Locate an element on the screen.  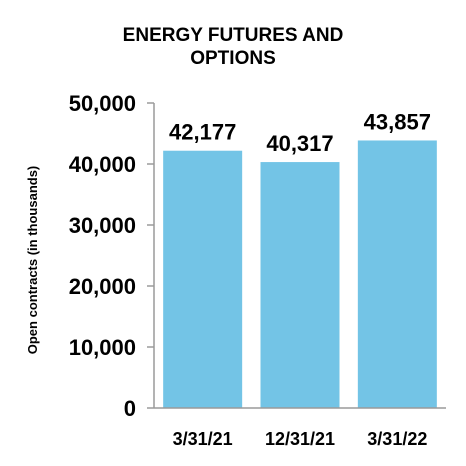
y-tick-label: 30,000 is located at coordinates (102, 225).